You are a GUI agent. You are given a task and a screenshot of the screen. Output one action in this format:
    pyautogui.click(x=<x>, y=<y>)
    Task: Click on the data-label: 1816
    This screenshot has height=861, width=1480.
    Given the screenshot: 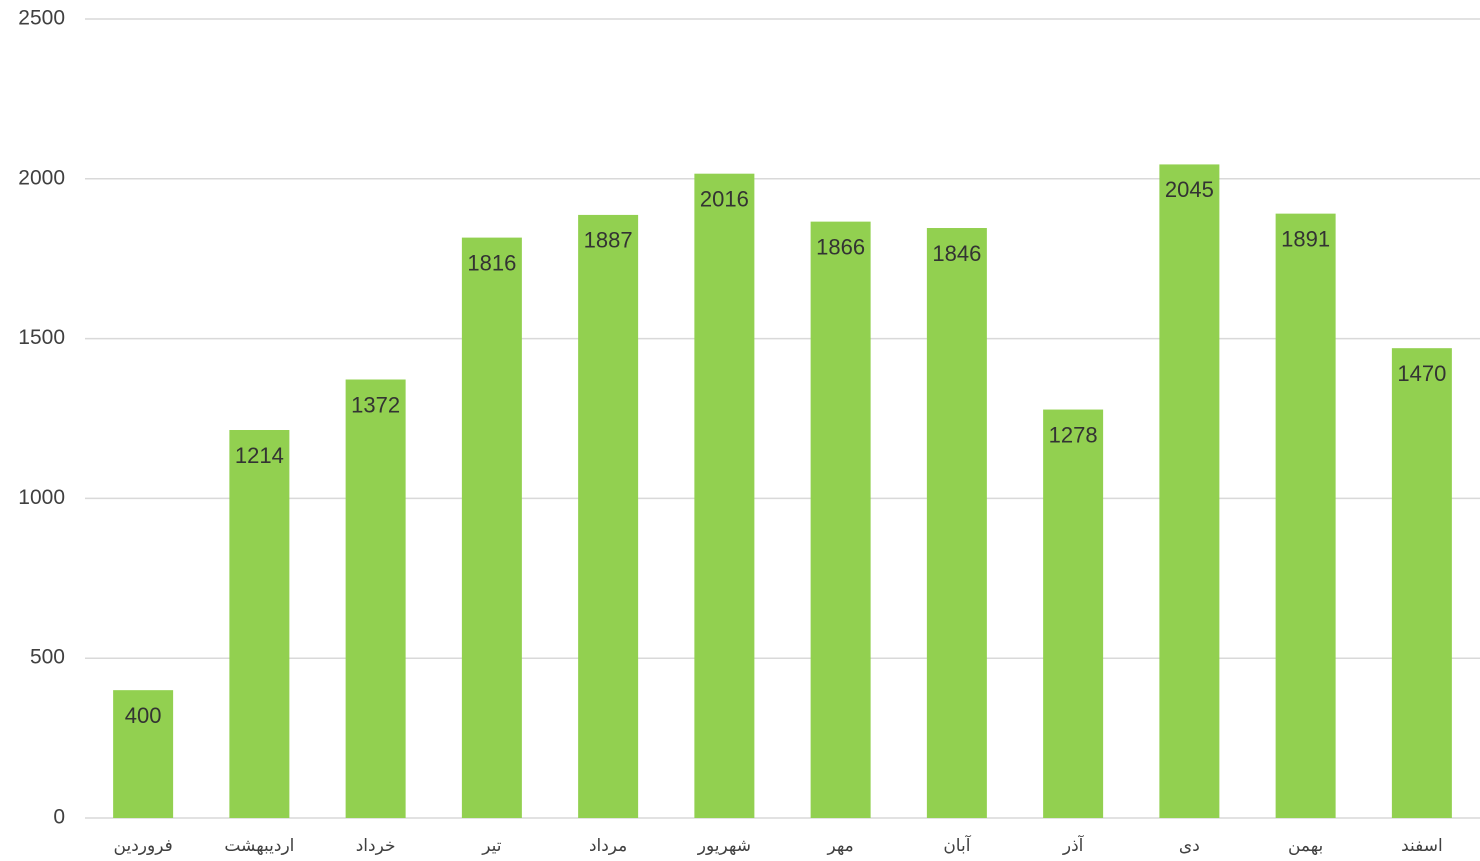 What is the action you would take?
    pyautogui.click(x=491, y=262)
    